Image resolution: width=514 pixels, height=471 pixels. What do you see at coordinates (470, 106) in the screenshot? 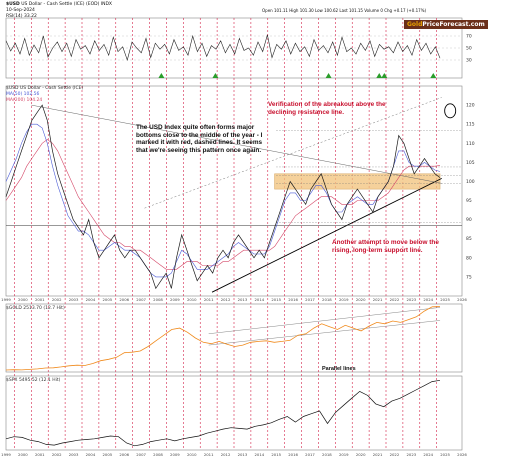
I see `usd-tick-label: 120` at bounding box center [470, 106].